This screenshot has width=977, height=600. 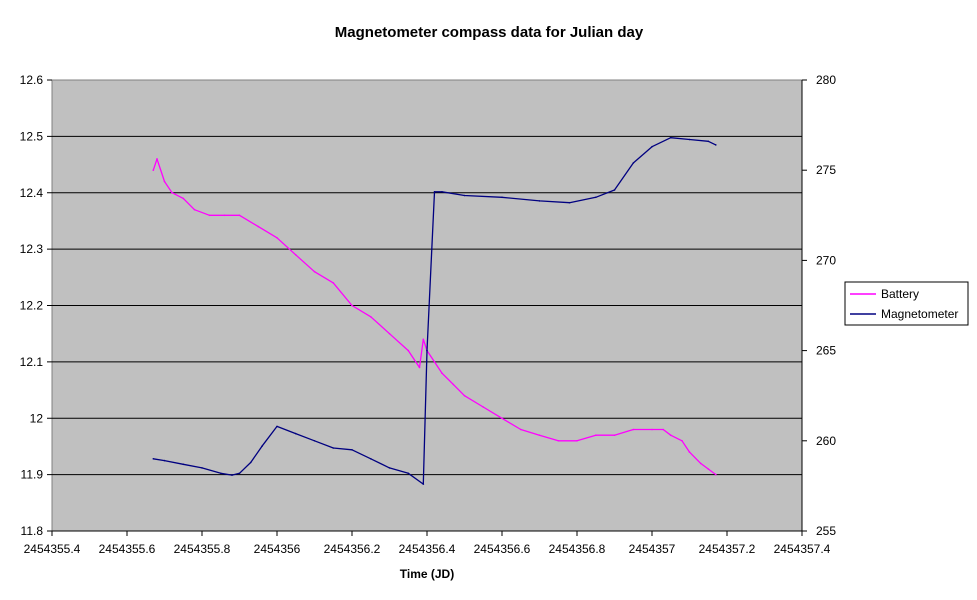 I want to click on x-tick-label: 2454356.8, so click(x=577, y=549).